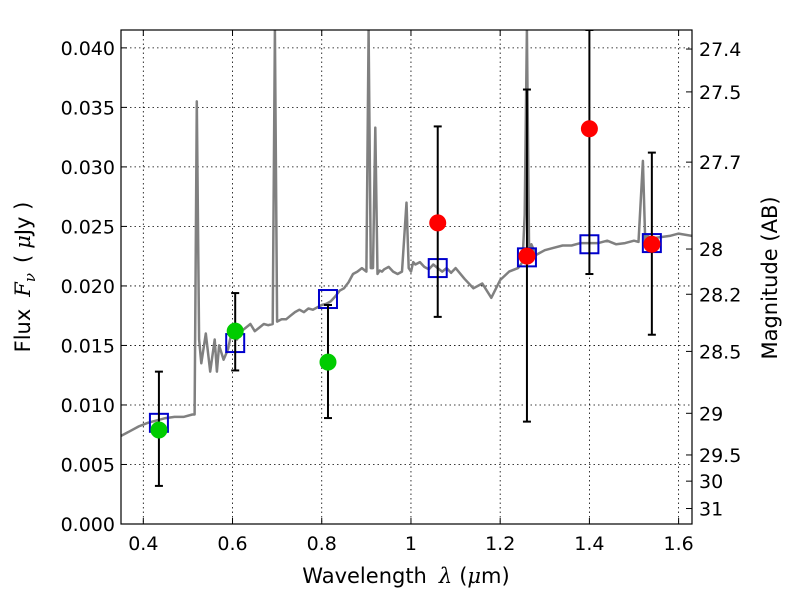 This screenshot has height=600, width=800. What do you see at coordinates (88, 465) in the screenshot?
I see `y-tick-label: 0.005` at bounding box center [88, 465].